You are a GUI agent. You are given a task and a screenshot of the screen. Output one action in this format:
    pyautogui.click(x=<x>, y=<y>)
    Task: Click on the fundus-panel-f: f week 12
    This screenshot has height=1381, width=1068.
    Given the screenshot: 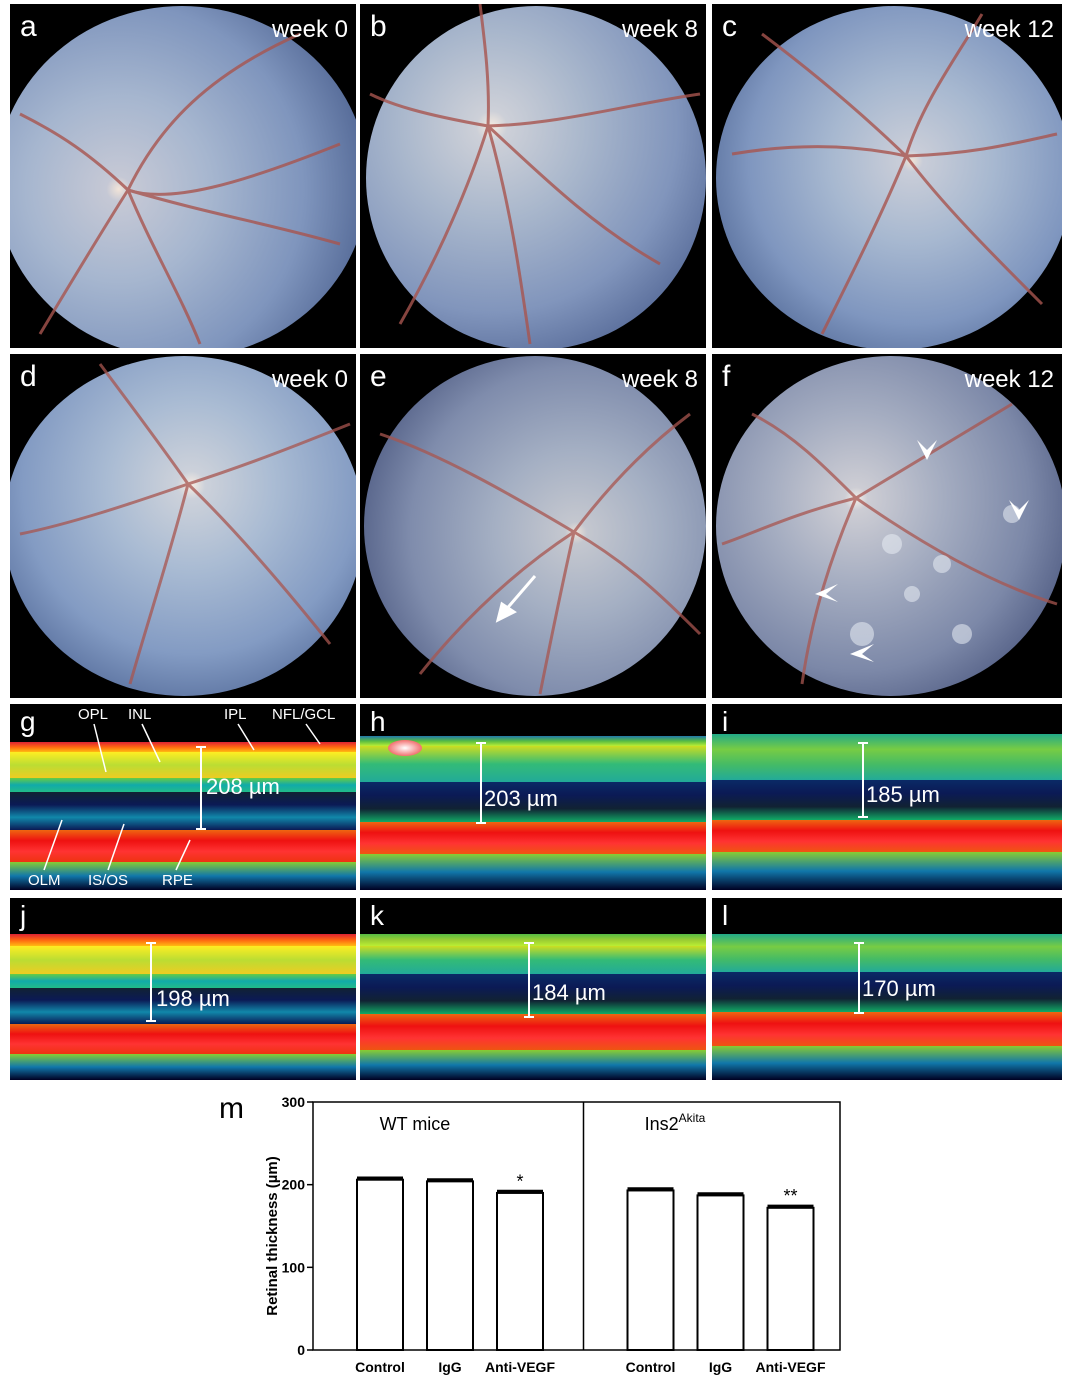 What is the action you would take?
    pyautogui.click(x=887, y=526)
    